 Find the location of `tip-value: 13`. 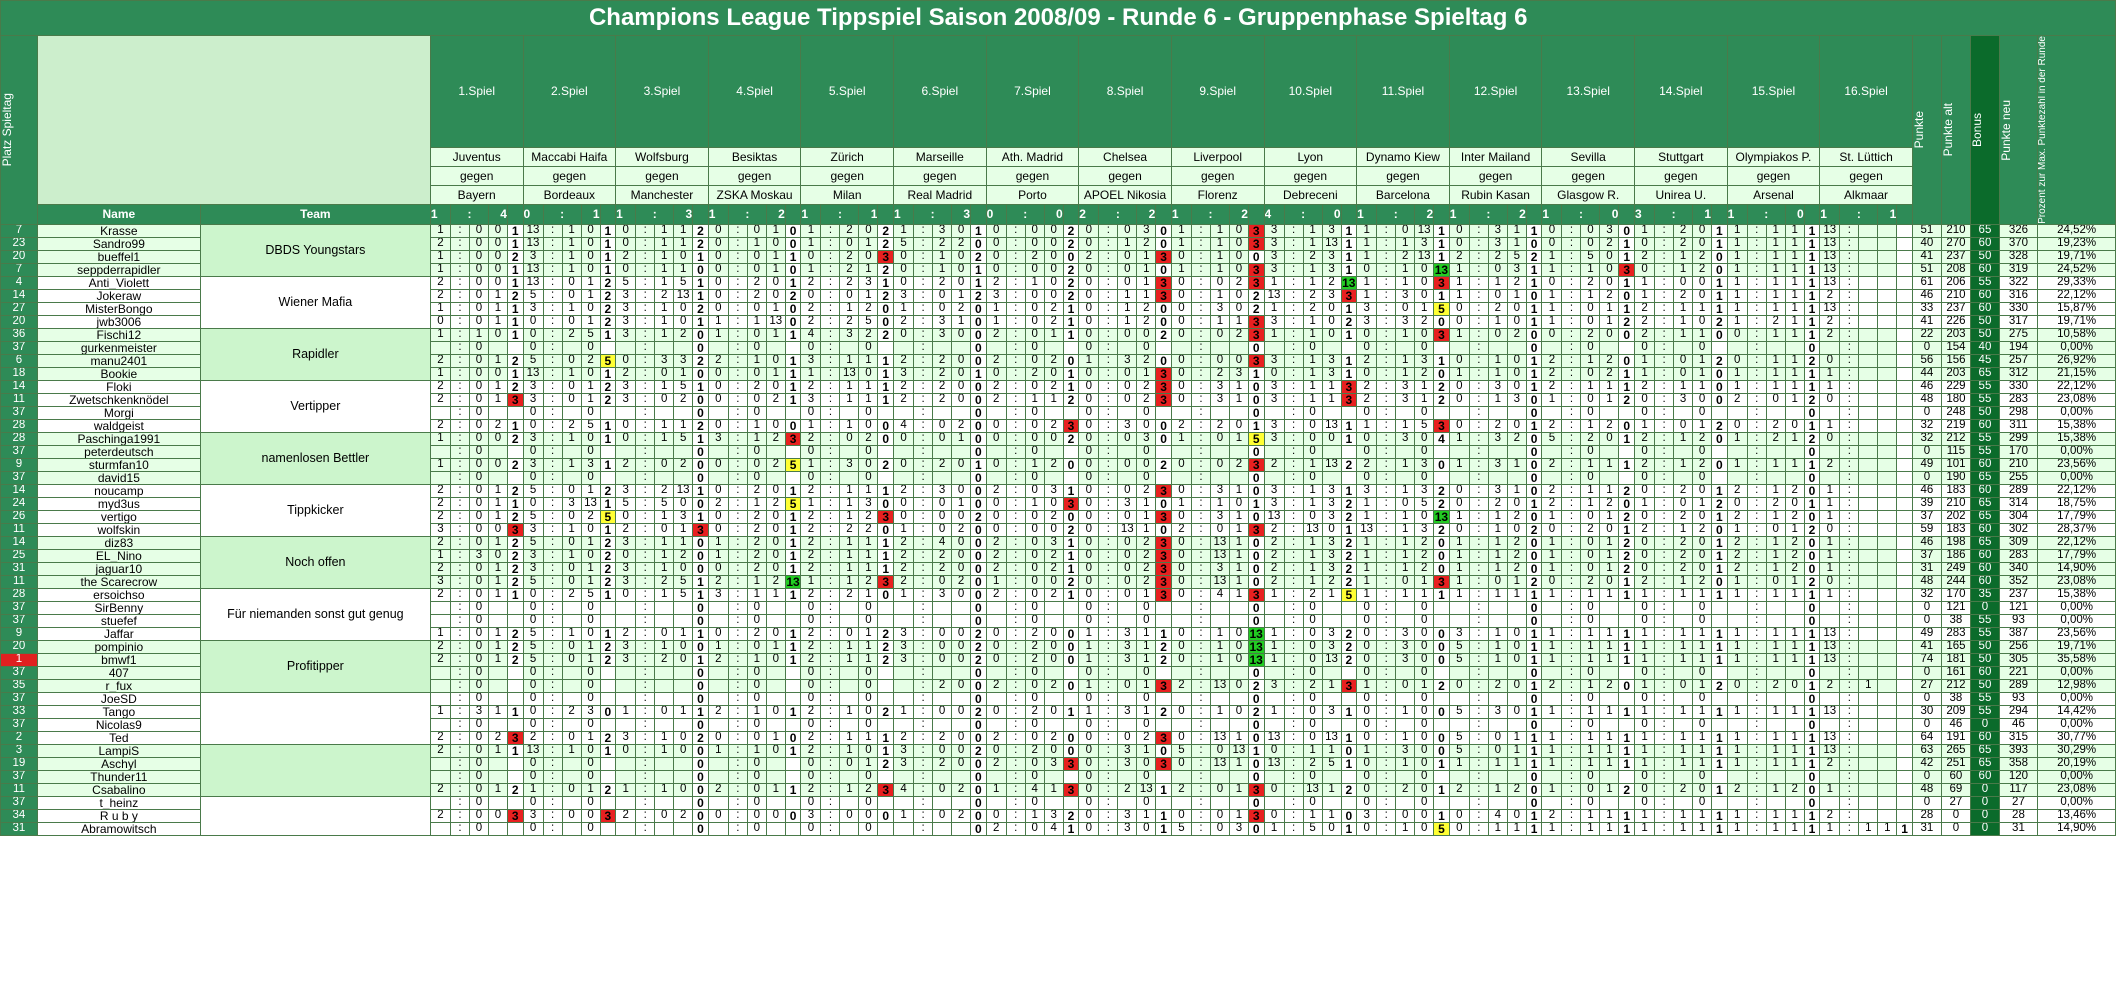

tip-value: 13 is located at coordinates (1219, 581).